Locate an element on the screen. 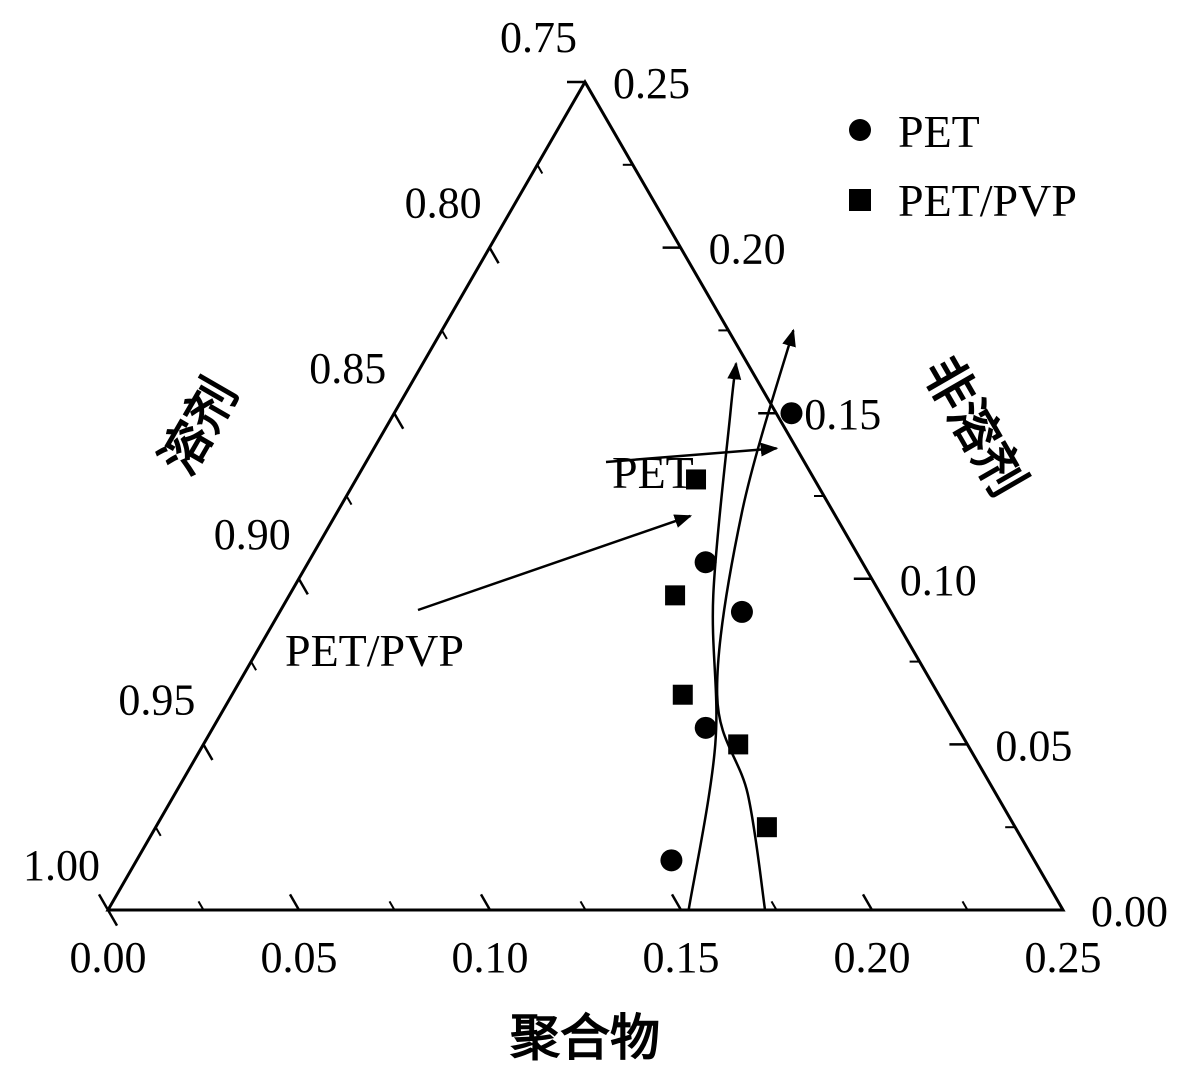  data-points is located at coordinates (731, 637).